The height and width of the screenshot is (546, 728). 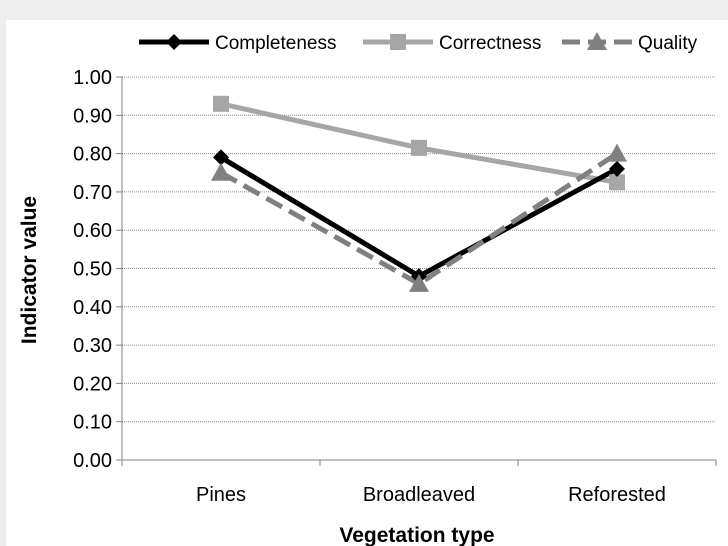 What do you see at coordinates (29, 270) in the screenshot?
I see `y-axis-title: Indicator value` at bounding box center [29, 270].